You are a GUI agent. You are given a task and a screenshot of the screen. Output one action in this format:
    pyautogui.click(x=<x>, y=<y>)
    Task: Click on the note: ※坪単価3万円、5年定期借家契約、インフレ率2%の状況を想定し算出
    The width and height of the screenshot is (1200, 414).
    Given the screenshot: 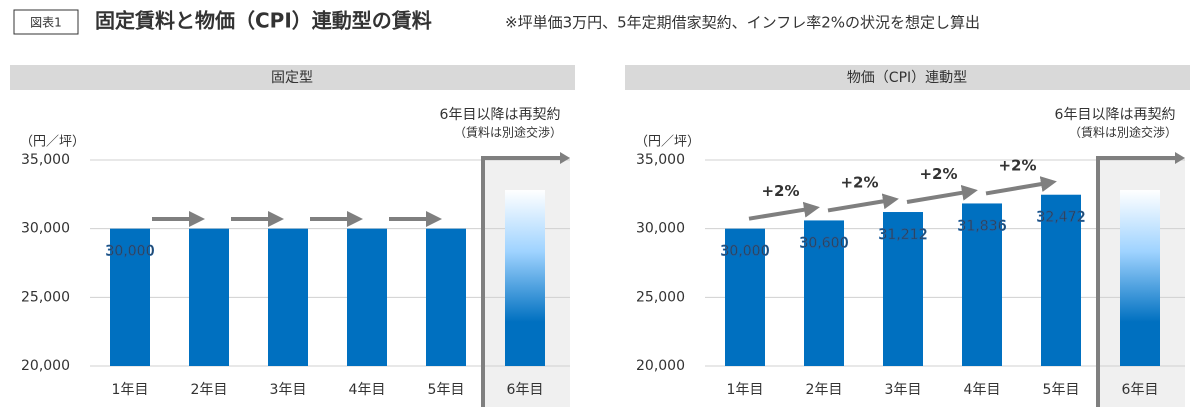 What is the action you would take?
    pyautogui.click(x=742, y=23)
    